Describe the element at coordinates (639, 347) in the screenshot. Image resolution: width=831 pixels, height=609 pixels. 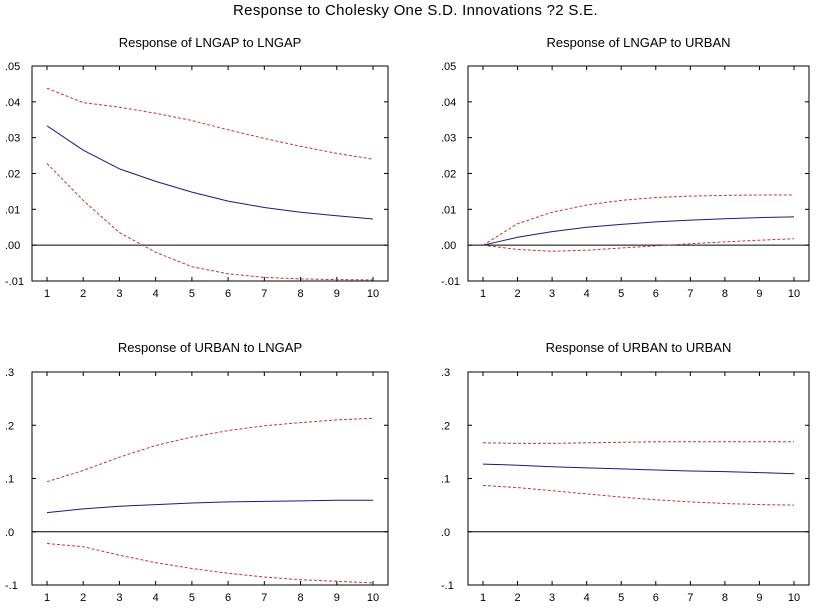
I see `panel-title: Response of URBAN to URBAN` at that location.